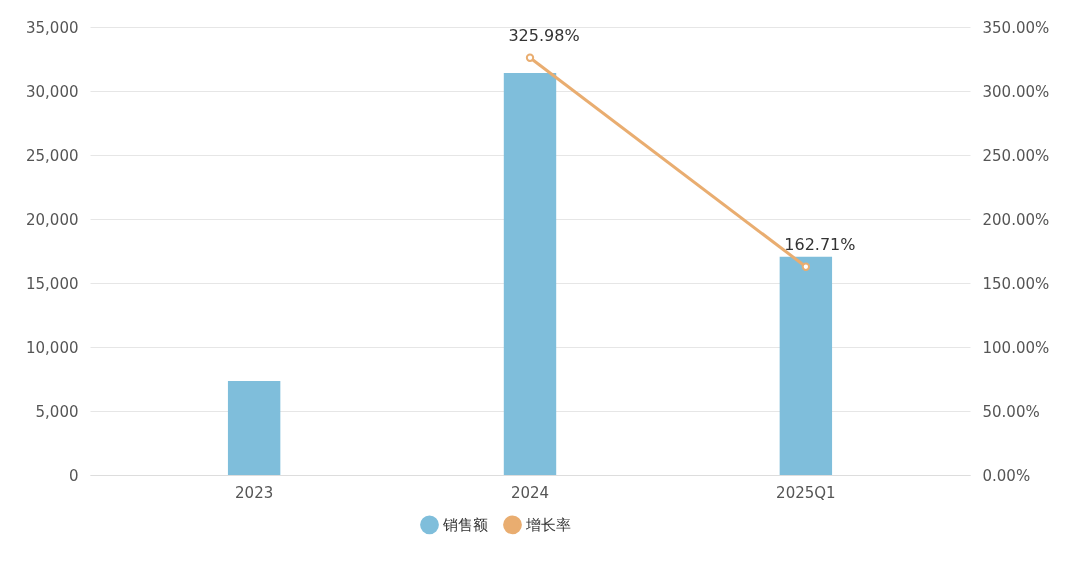 This screenshot has width=1080, height=583. Describe the element at coordinates (544, 35) in the screenshot. I see `data-label: 325.98%` at that location.